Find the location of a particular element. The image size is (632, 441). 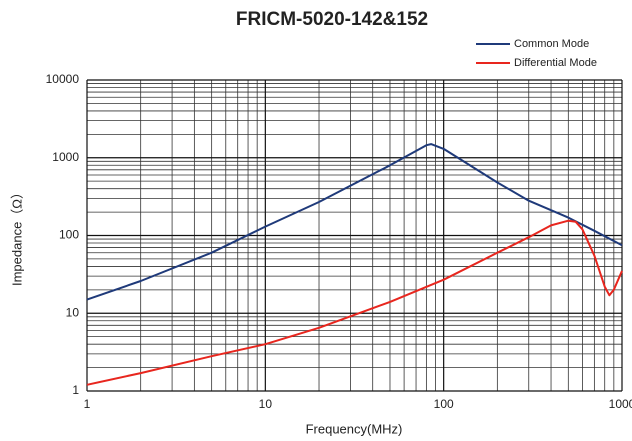

y-tick-label: 100 is located at coordinates (69, 235).